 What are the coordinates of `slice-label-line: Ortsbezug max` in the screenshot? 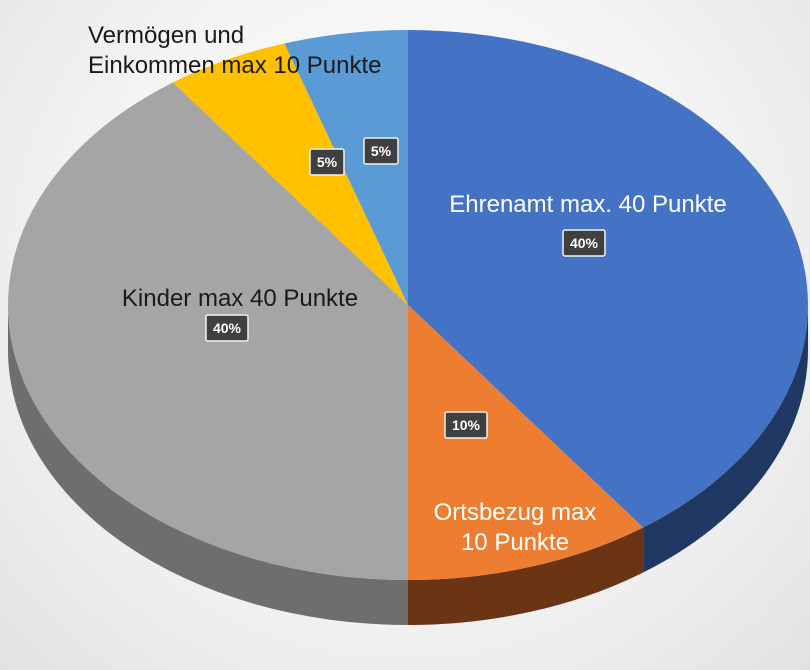 It's located at (515, 512).